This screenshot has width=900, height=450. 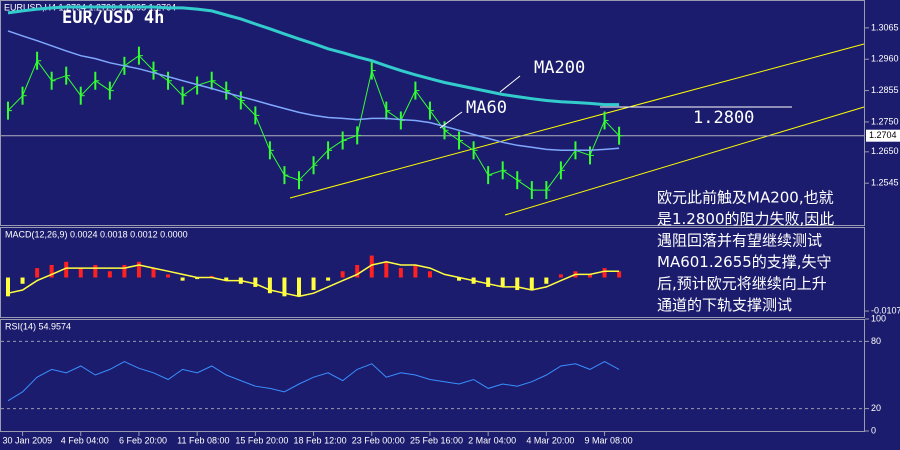 What do you see at coordinates (313, 381) in the screenshot?
I see `rsi-line` at bounding box center [313, 381].